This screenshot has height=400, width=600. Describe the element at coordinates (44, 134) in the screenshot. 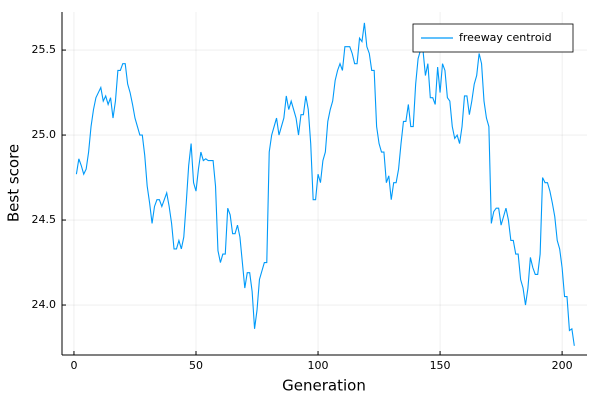

I see `y-tick-label: 25.0` at that location.